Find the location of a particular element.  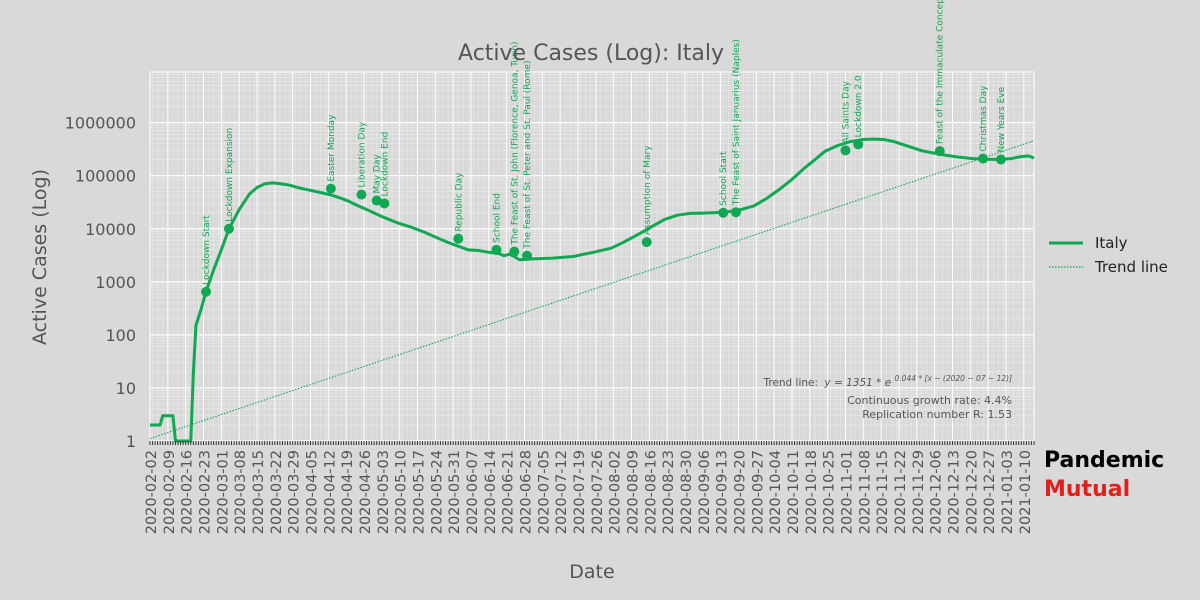

x-tick-label: 2020-04-26 is located at coordinates (366, 492).